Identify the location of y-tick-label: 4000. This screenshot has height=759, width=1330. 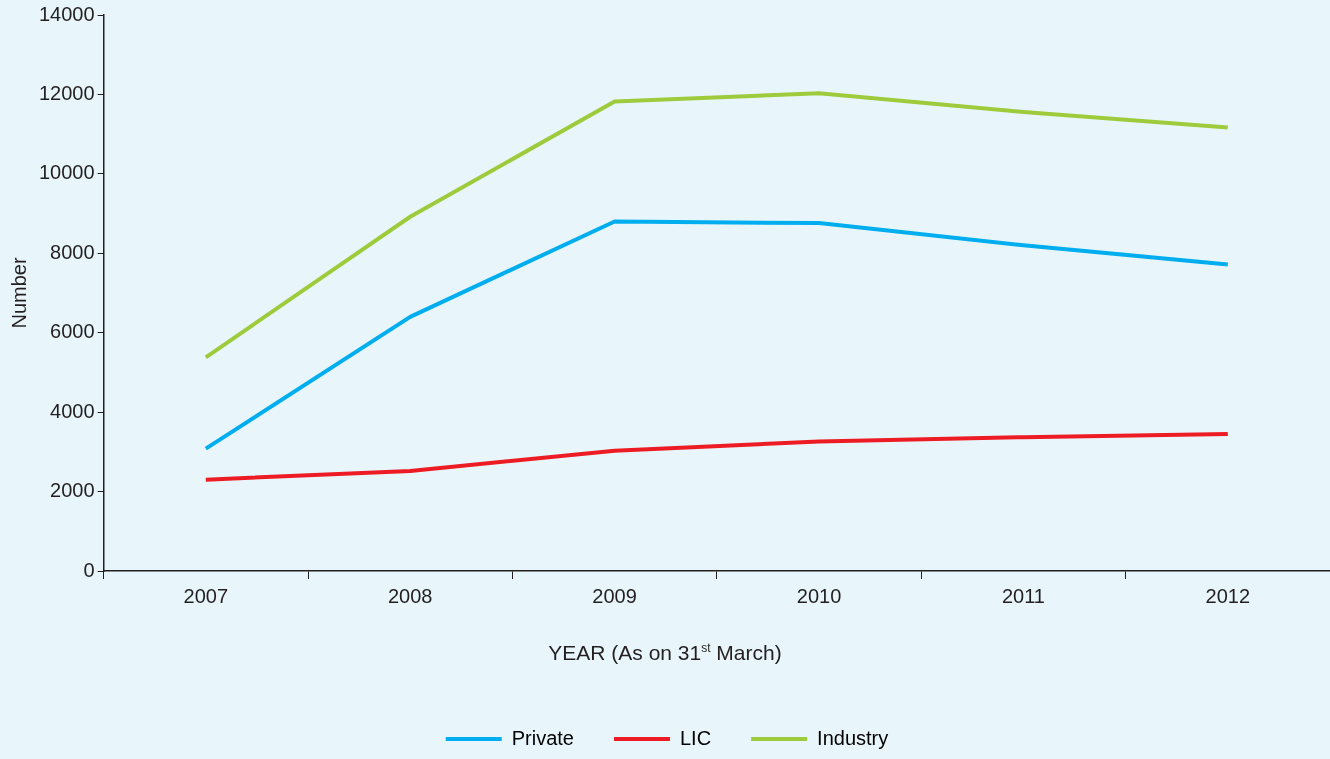
(72, 410).